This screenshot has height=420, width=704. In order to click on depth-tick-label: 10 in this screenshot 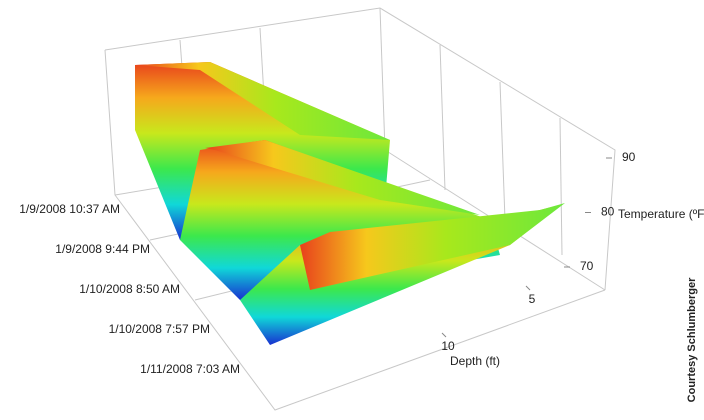, I will do `click(448, 346)`.